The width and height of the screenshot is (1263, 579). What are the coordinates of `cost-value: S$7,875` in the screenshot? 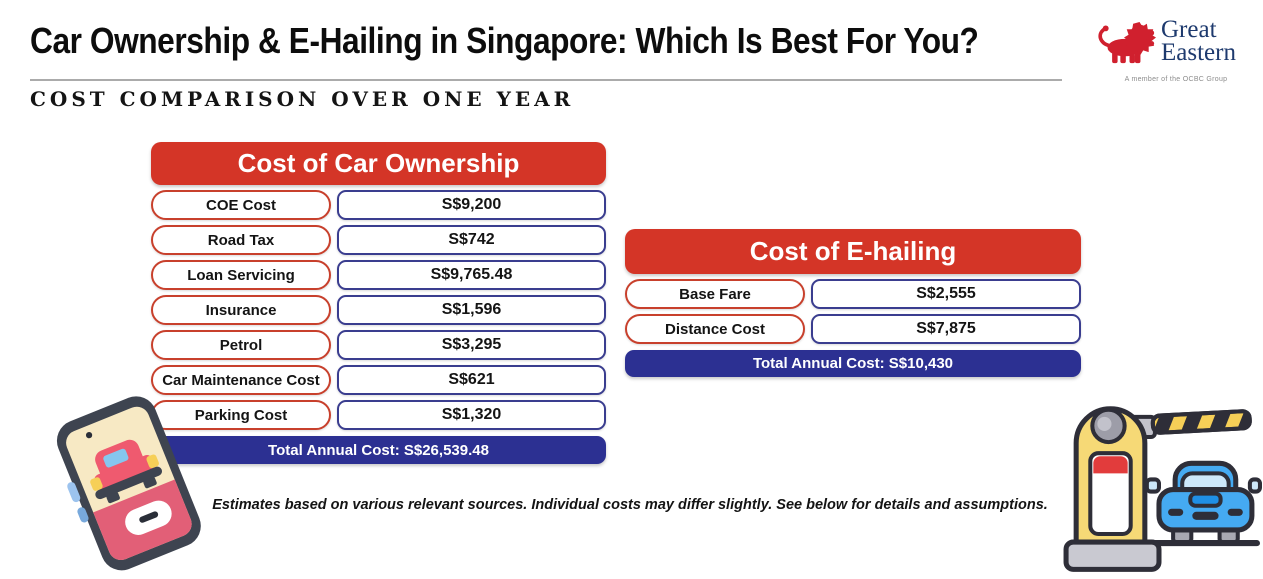 It's located at (946, 329).